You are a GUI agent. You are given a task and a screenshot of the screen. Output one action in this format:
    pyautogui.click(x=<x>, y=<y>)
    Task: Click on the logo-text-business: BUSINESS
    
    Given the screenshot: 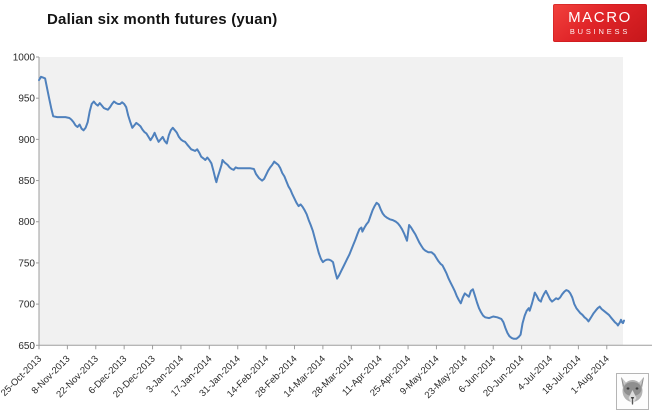 What is the action you would take?
    pyautogui.click(x=600, y=31)
    